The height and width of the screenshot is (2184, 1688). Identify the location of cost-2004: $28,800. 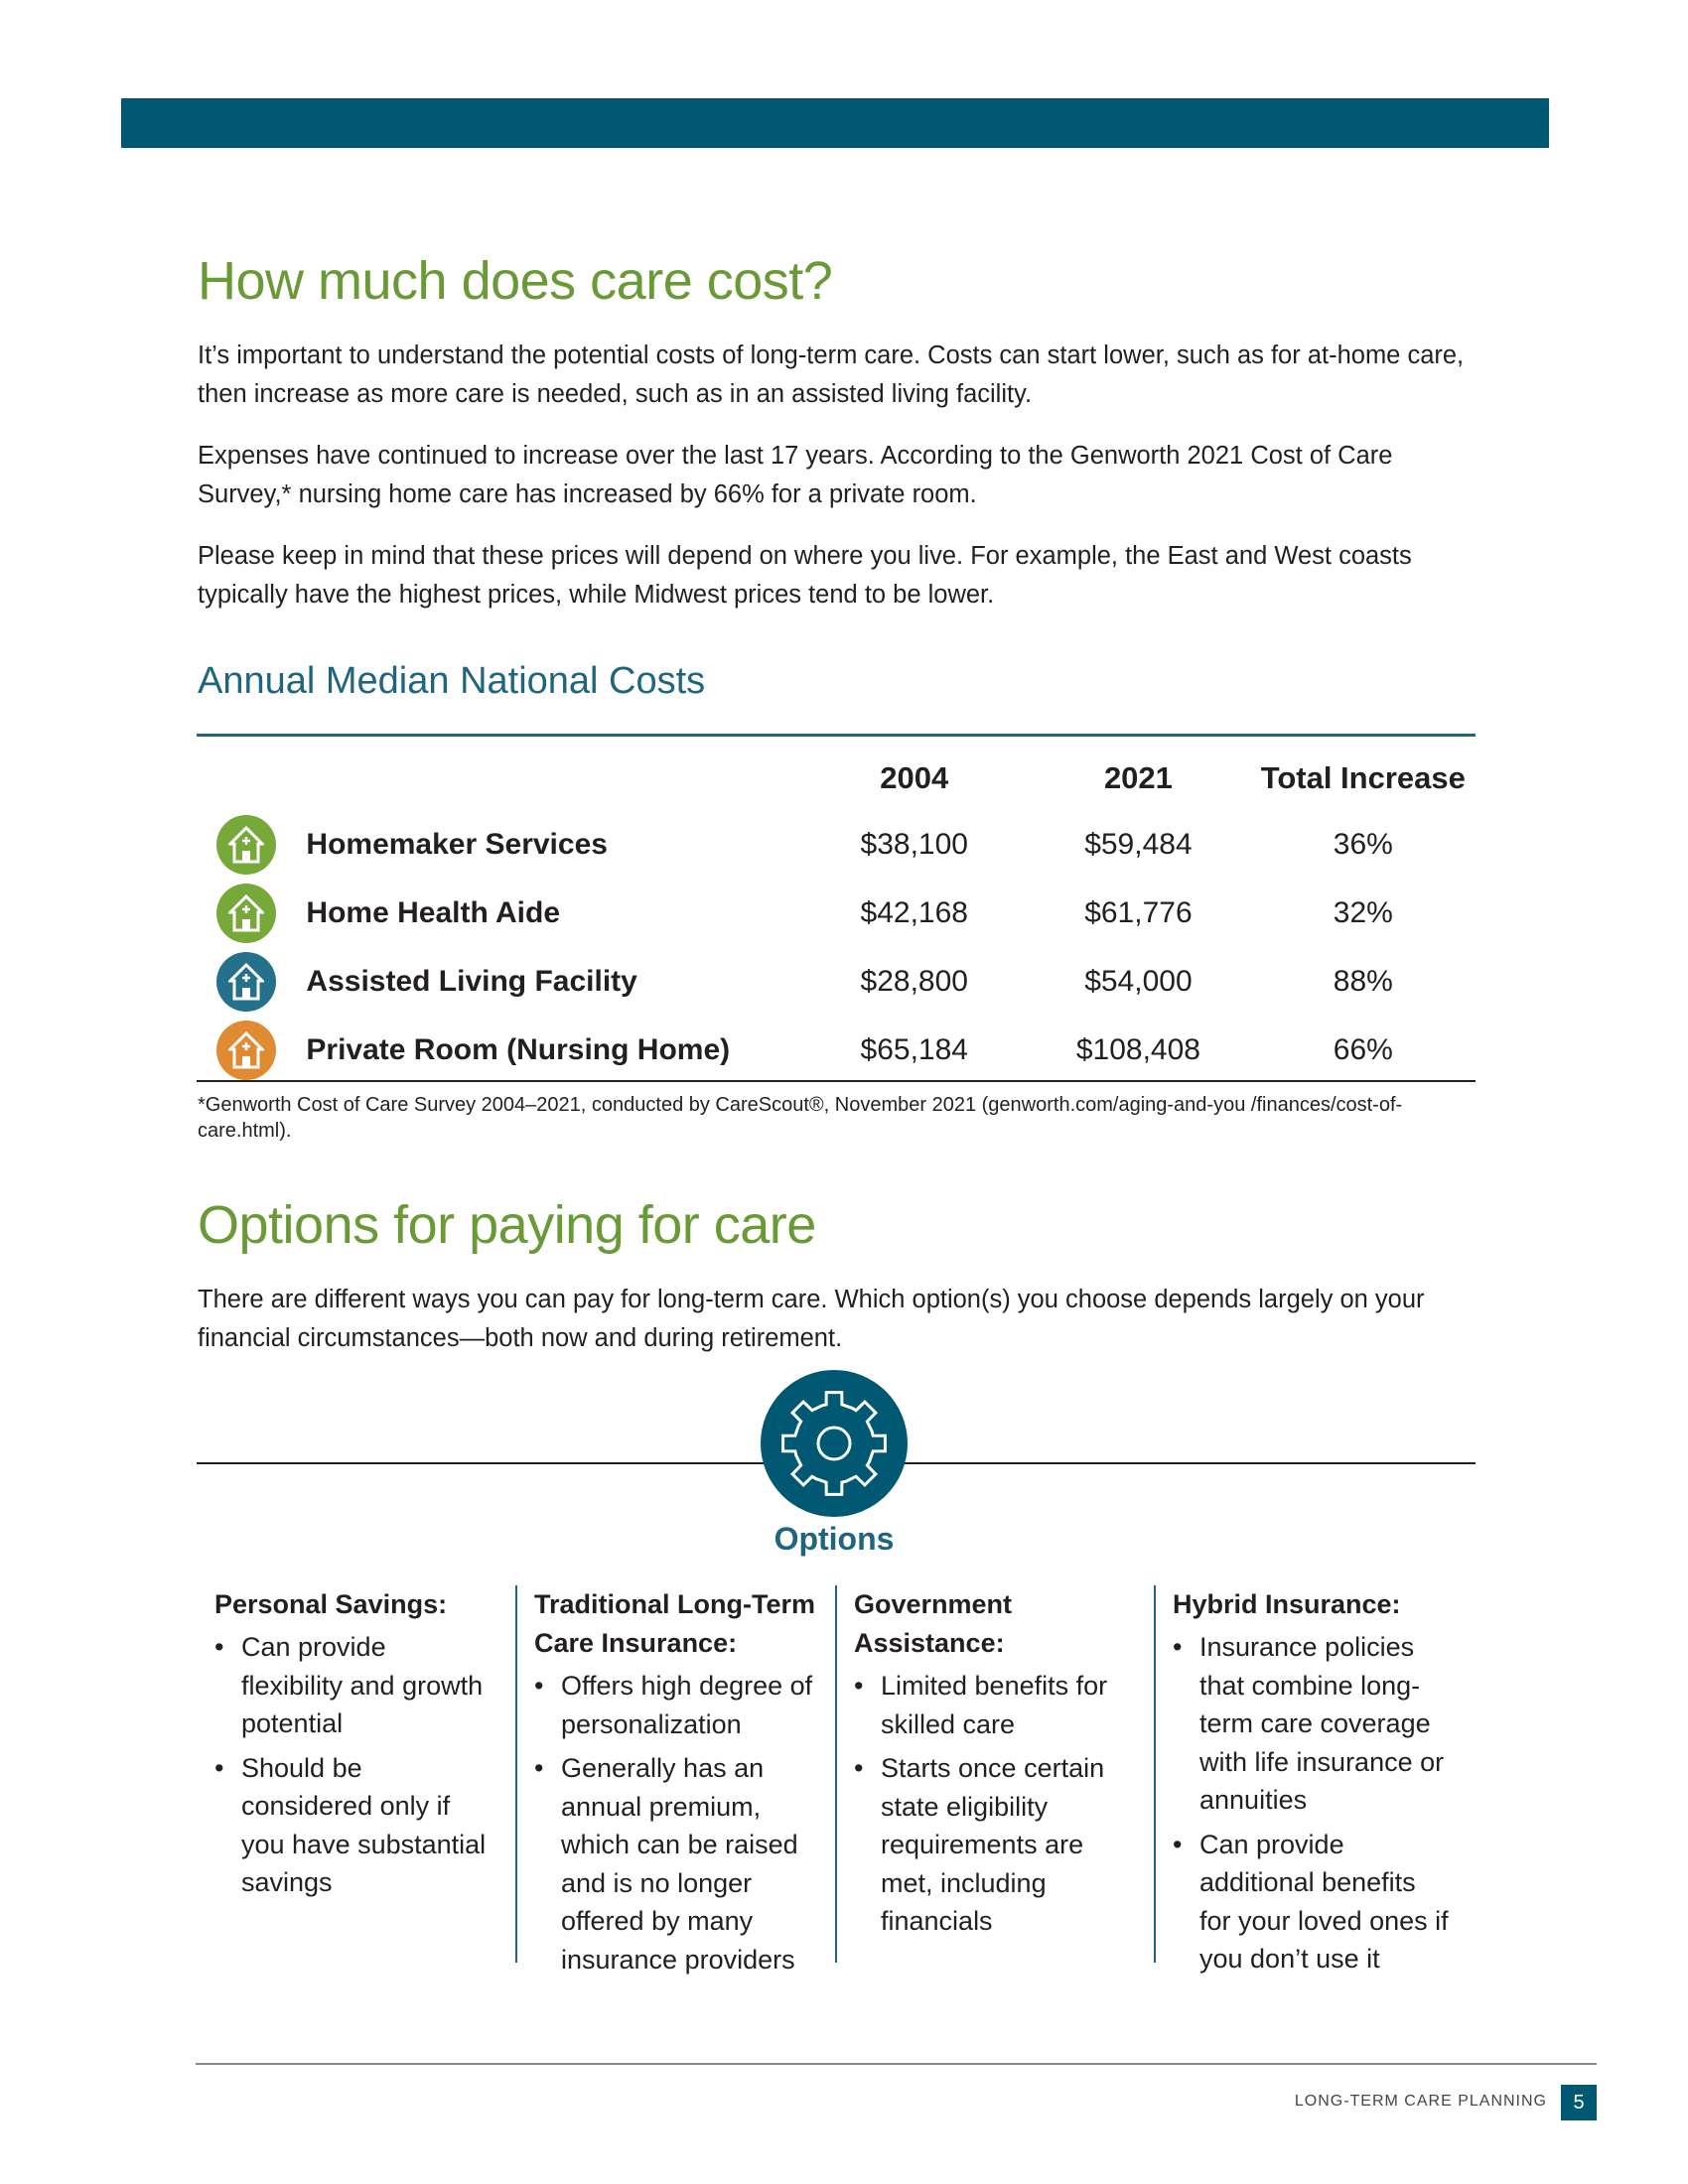
(914, 981).